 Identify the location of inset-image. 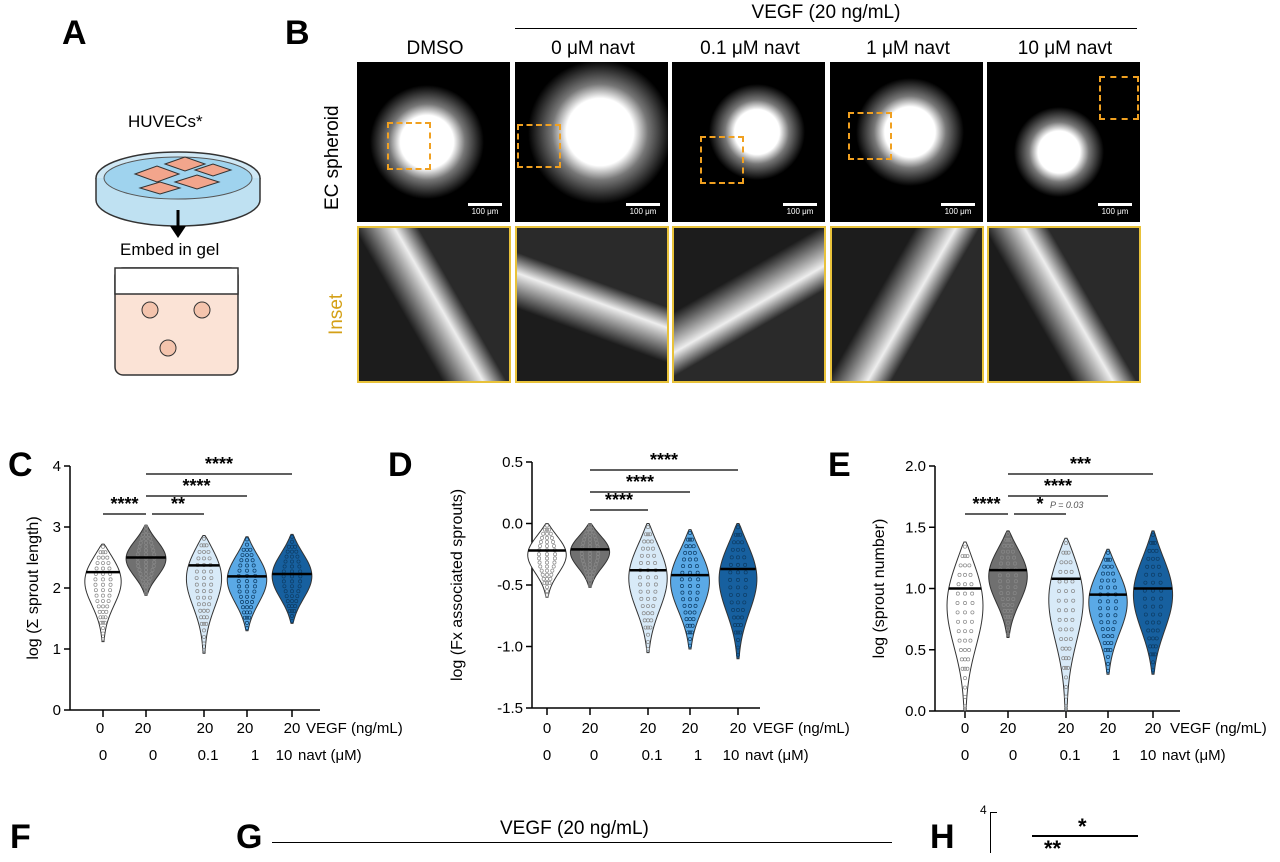
(592, 304).